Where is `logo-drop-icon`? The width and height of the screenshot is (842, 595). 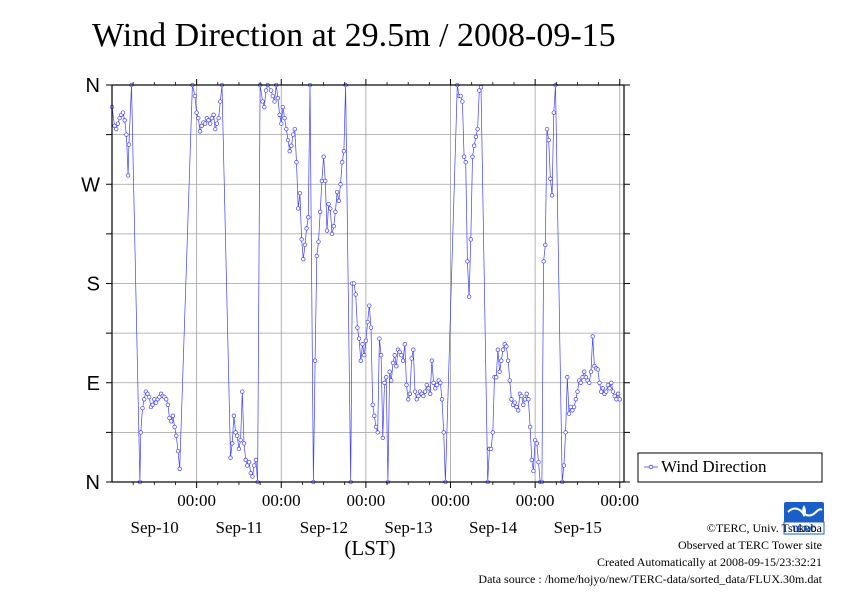 logo-drop-icon is located at coordinates (804, 511).